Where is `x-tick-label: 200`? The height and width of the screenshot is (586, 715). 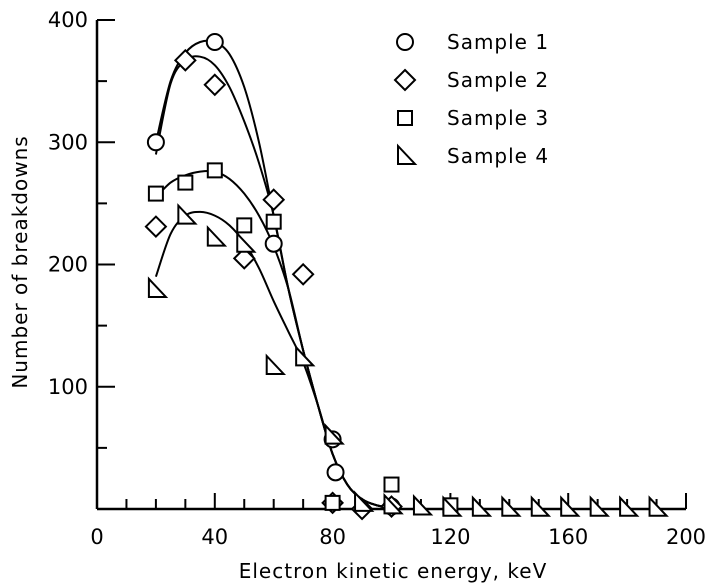 x-tick-label: 200 is located at coordinates (686, 537).